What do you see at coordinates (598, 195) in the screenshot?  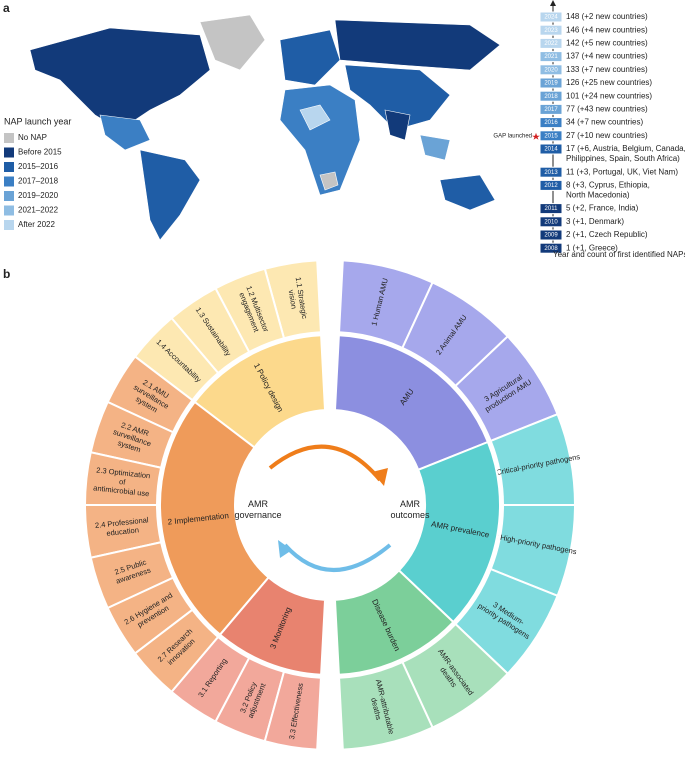 I see `timeline-text: North Macedonia)` at bounding box center [598, 195].